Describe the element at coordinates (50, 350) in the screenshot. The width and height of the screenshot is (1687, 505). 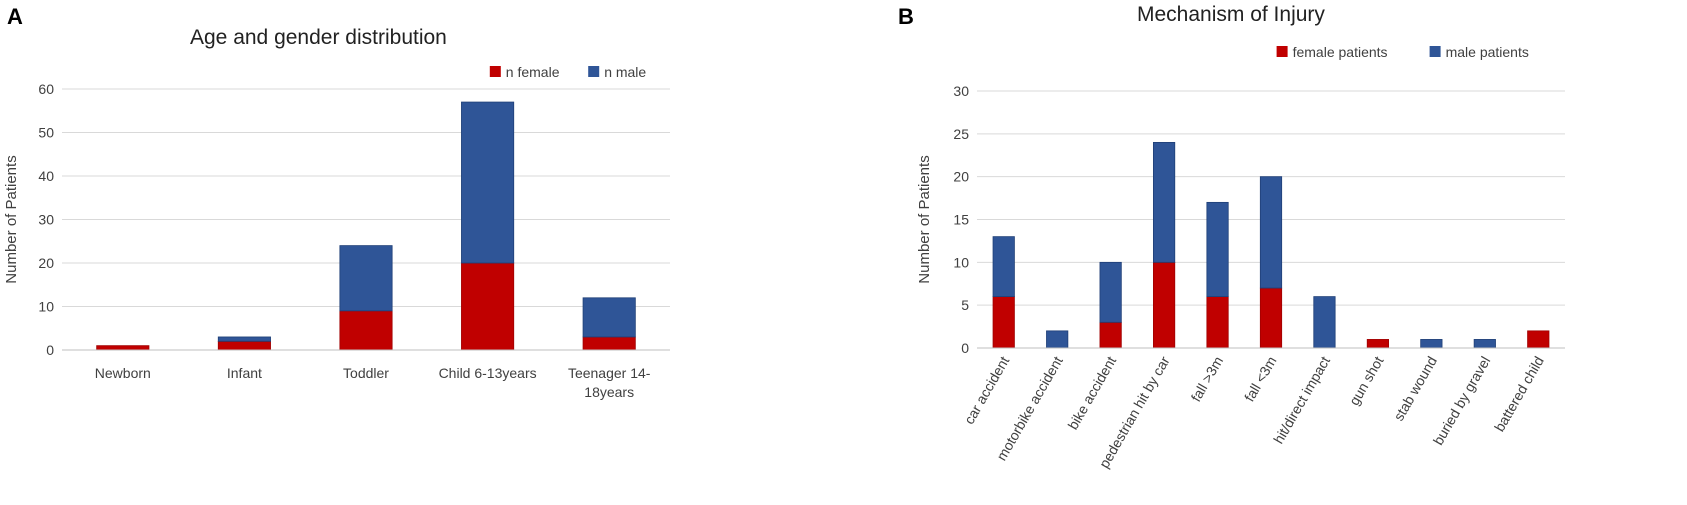
I see `chart-a-y-tick-label: 0` at that location.